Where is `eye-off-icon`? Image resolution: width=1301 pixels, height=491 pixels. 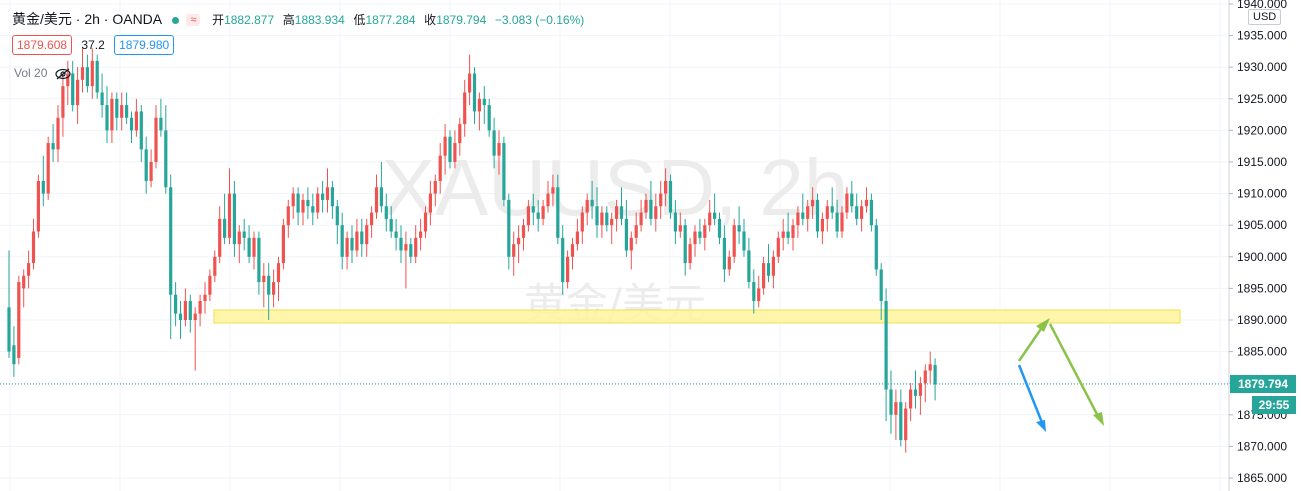 eye-off-icon is located at coordinates (63, 74).